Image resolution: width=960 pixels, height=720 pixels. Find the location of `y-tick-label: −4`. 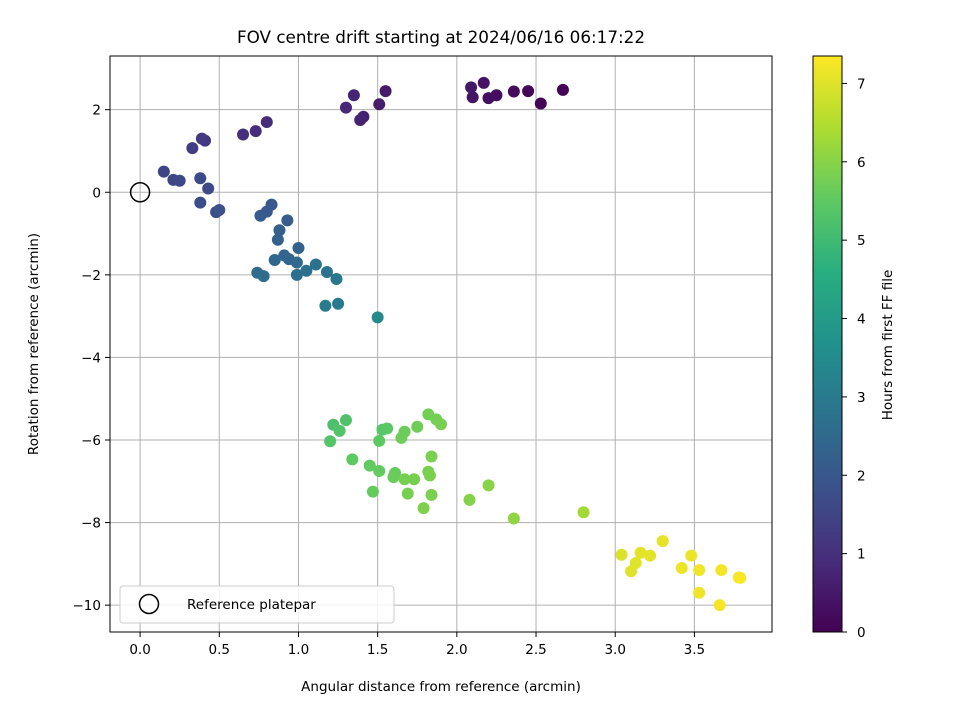

y-tick-label: −4 is located at coordinates (91, 358).